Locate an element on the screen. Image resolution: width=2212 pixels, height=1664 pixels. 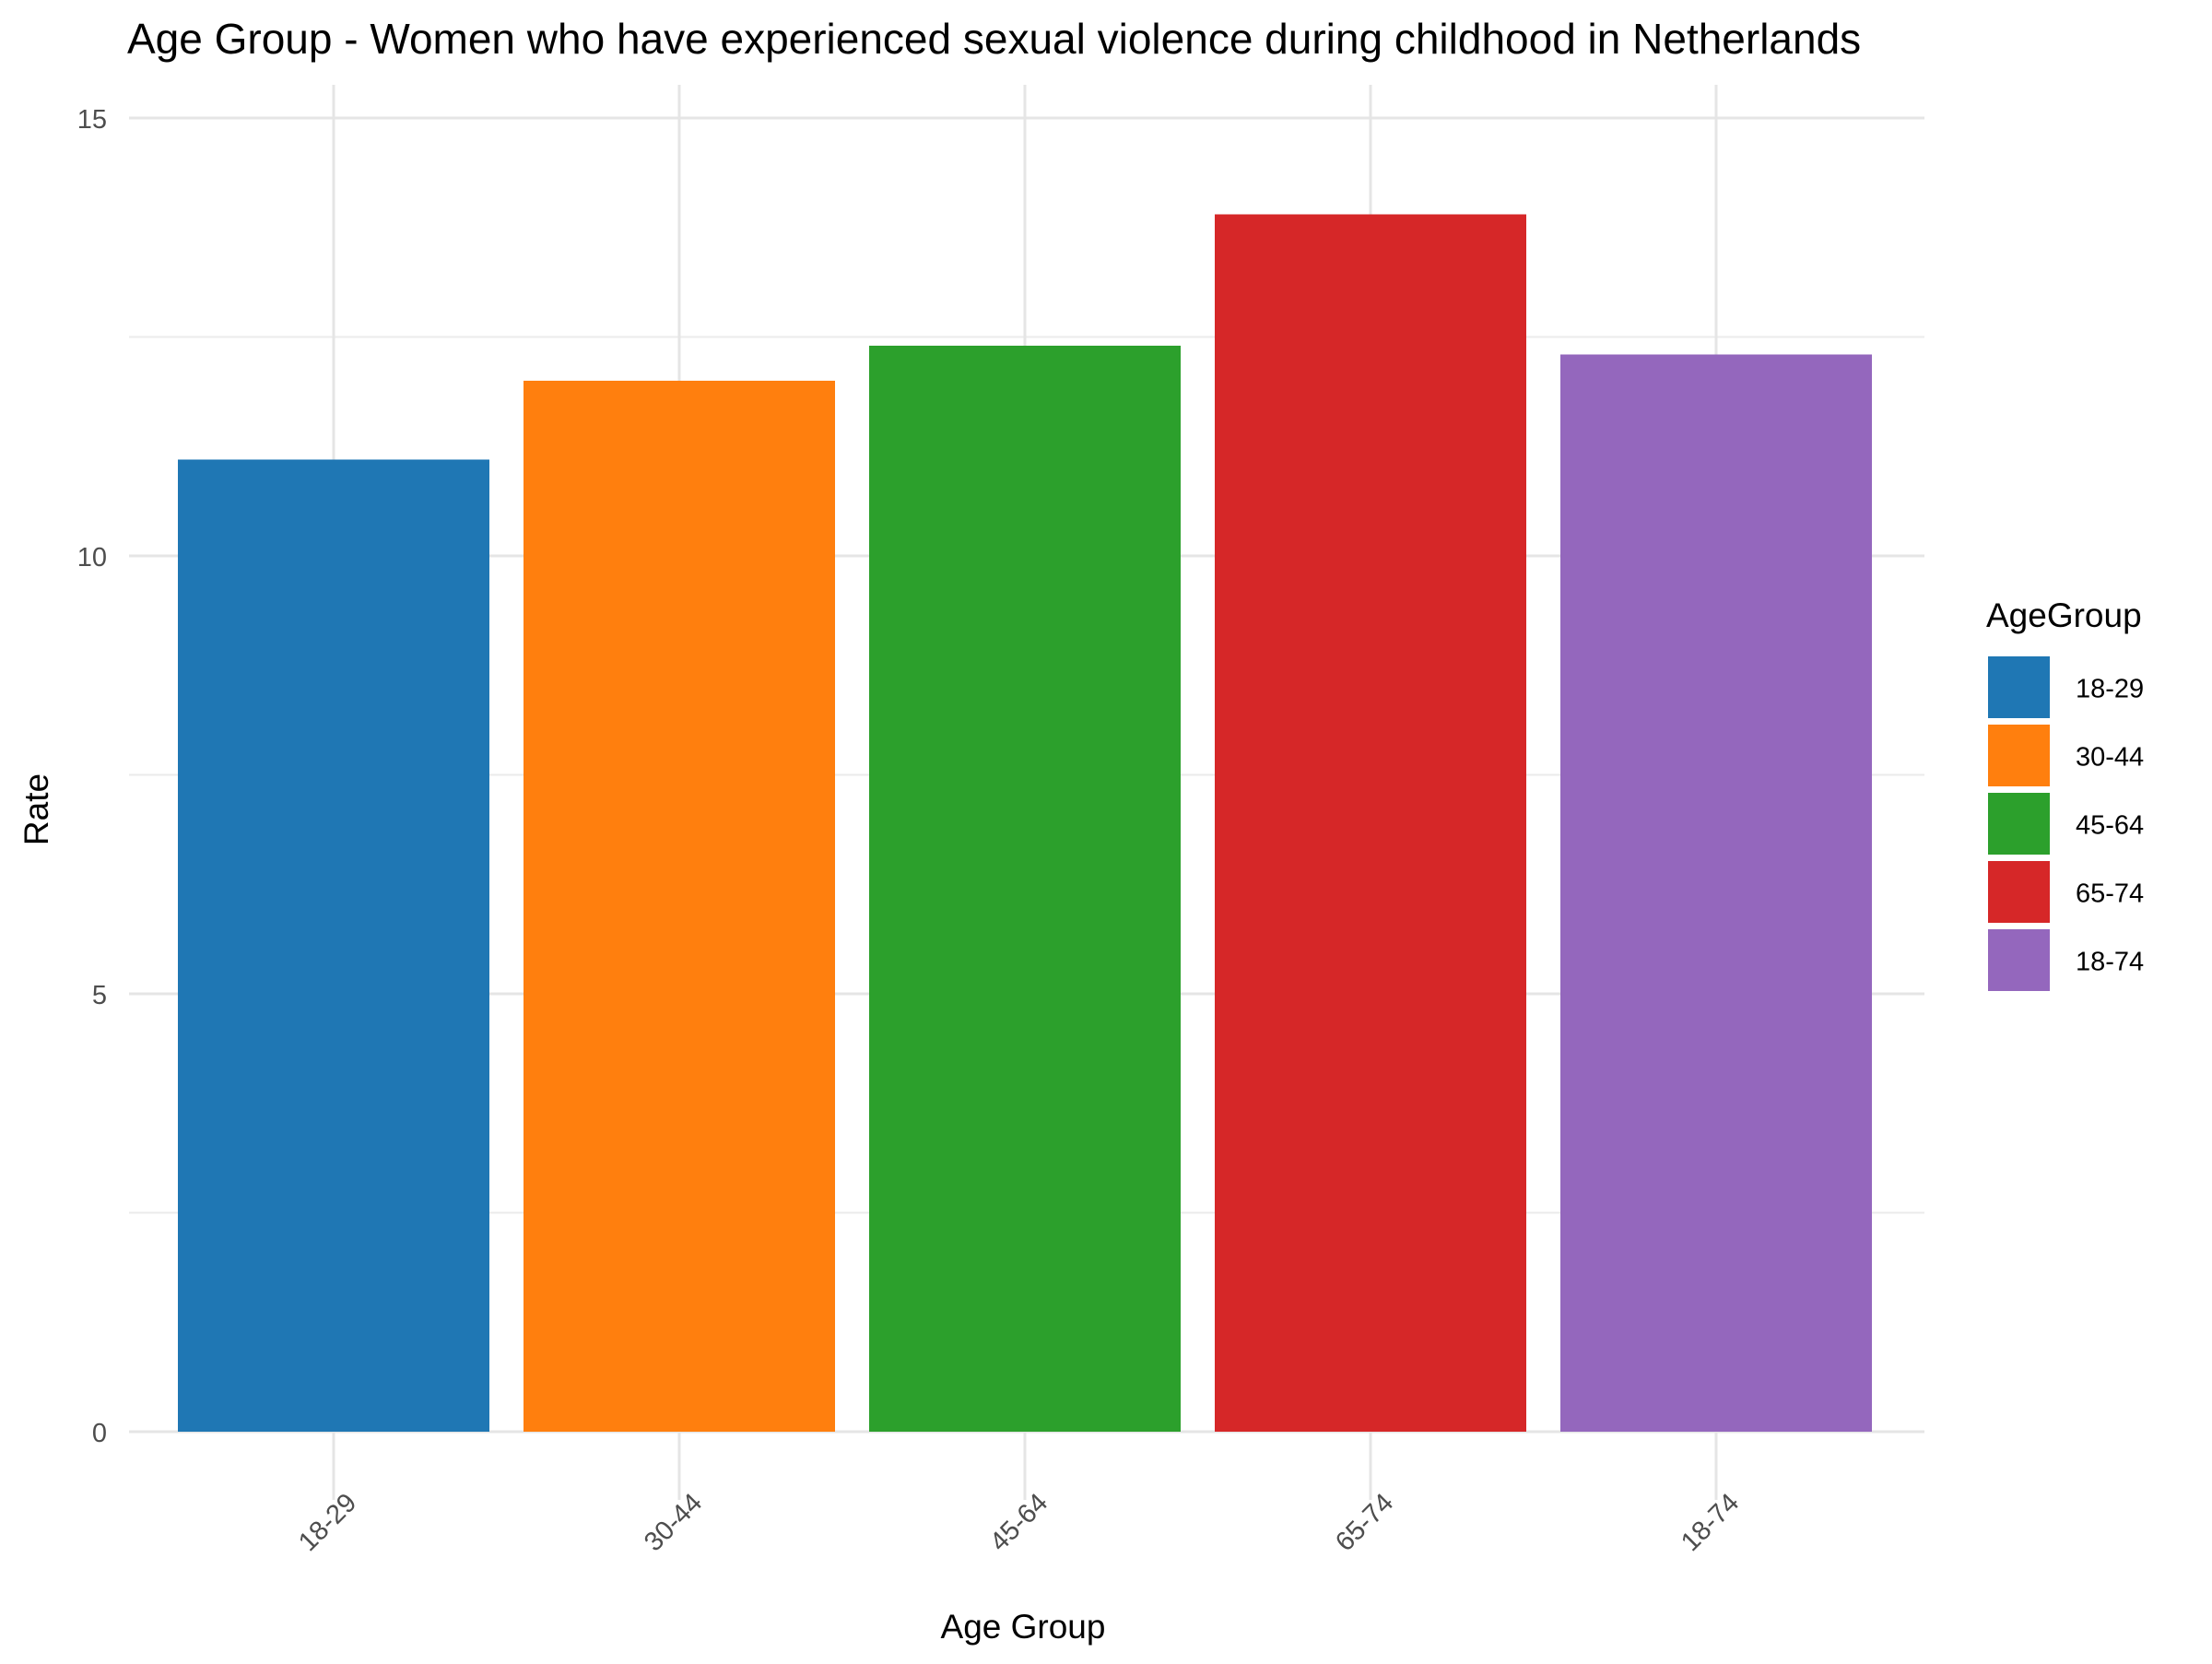
legend-label: 18-74 is located at coordinates (2110, 962).